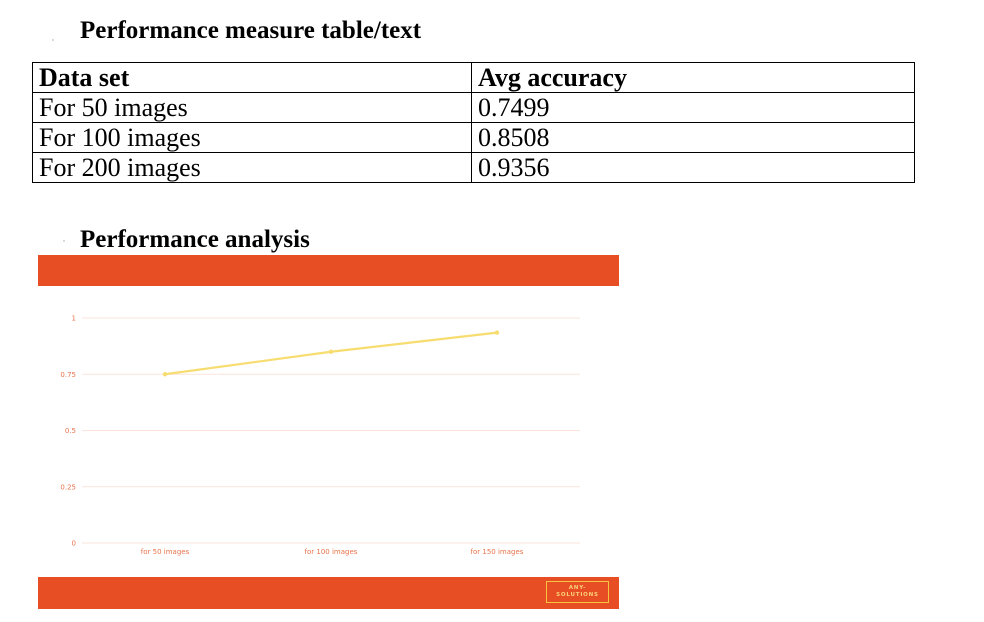 This screenshot has width=984, height=622. Describe the element at coordinates (70, 431) in the screenshot. I see `y-tick-label: 0.5` at that location.